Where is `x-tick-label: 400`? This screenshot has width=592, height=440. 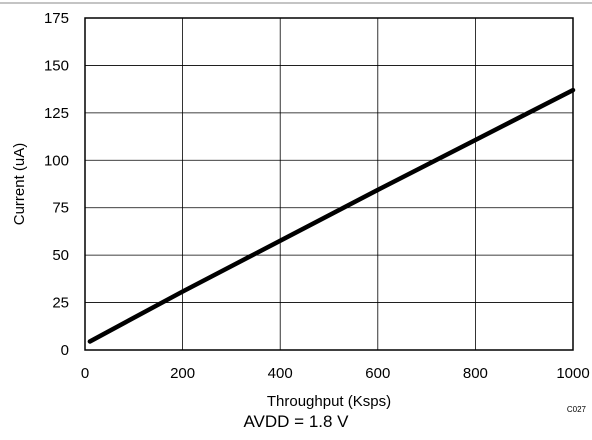
x-tick-label: 400 is located at coordinates (280, 373).